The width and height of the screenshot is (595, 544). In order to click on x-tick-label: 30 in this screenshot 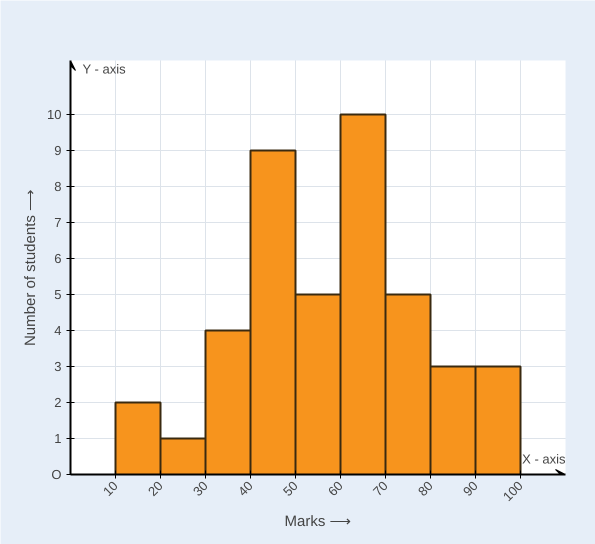, I will do `click(200, 489)`.